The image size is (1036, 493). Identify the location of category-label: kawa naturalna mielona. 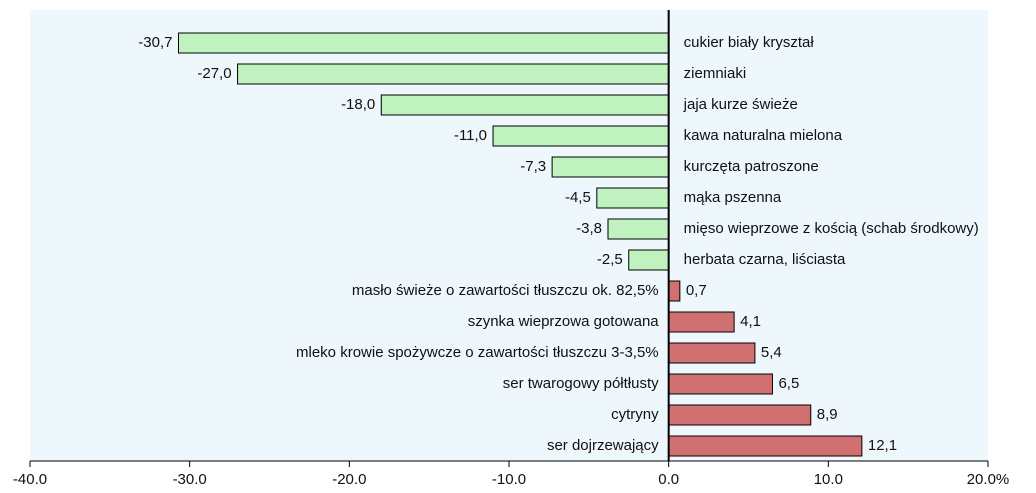
(763, 135).